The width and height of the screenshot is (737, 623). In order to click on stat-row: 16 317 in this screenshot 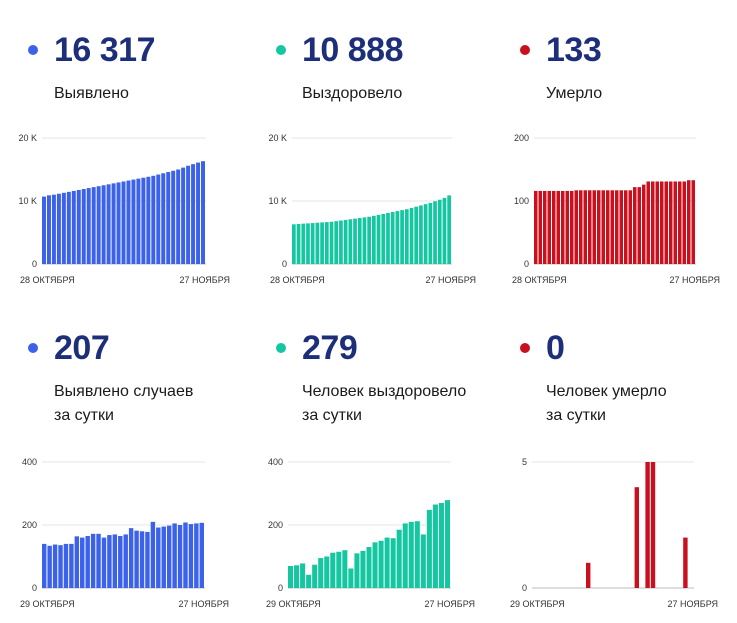, I will do `click(89, 50)`.